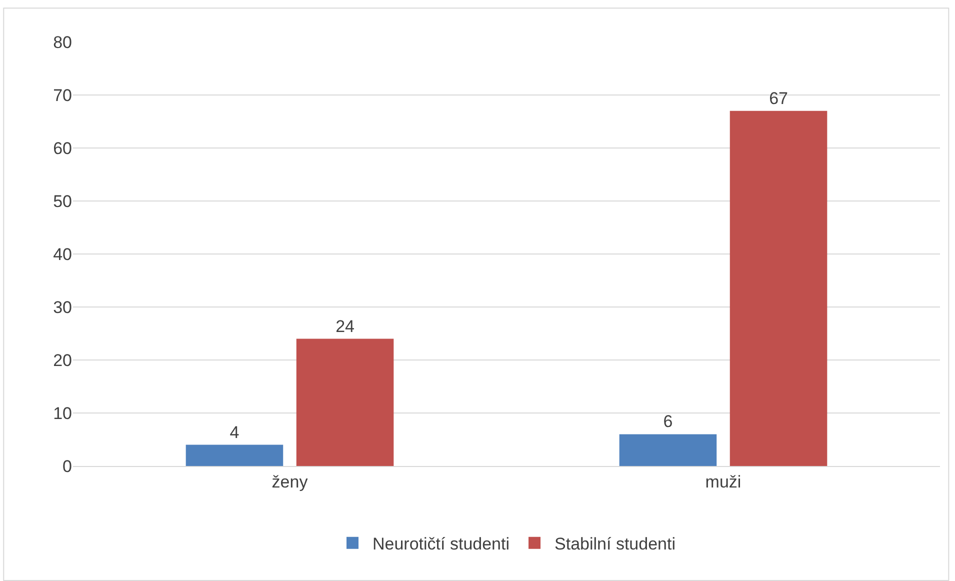 The width and height of the screenshot is (955, 581). Describe the element at coordinates (62, 148) in the screenshot. I see `y-tick-label: 60` at that location.